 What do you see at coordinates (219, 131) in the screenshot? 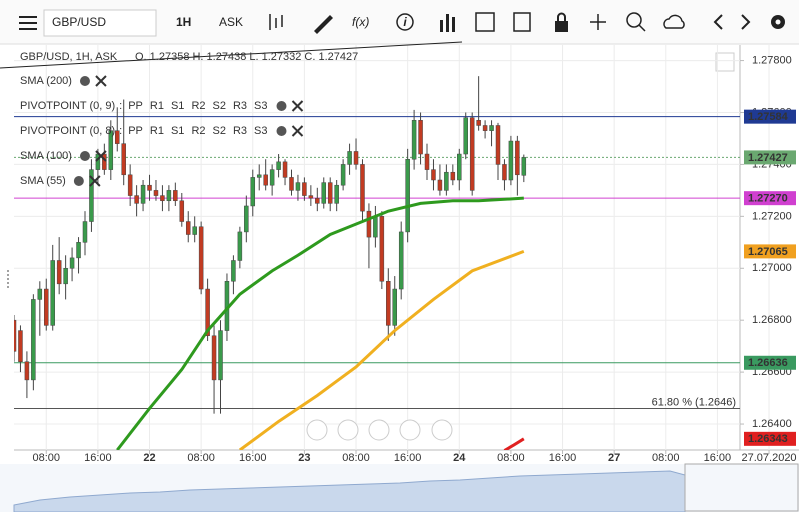
I see `pivot-item: S2` at bounding box center [219, 131].